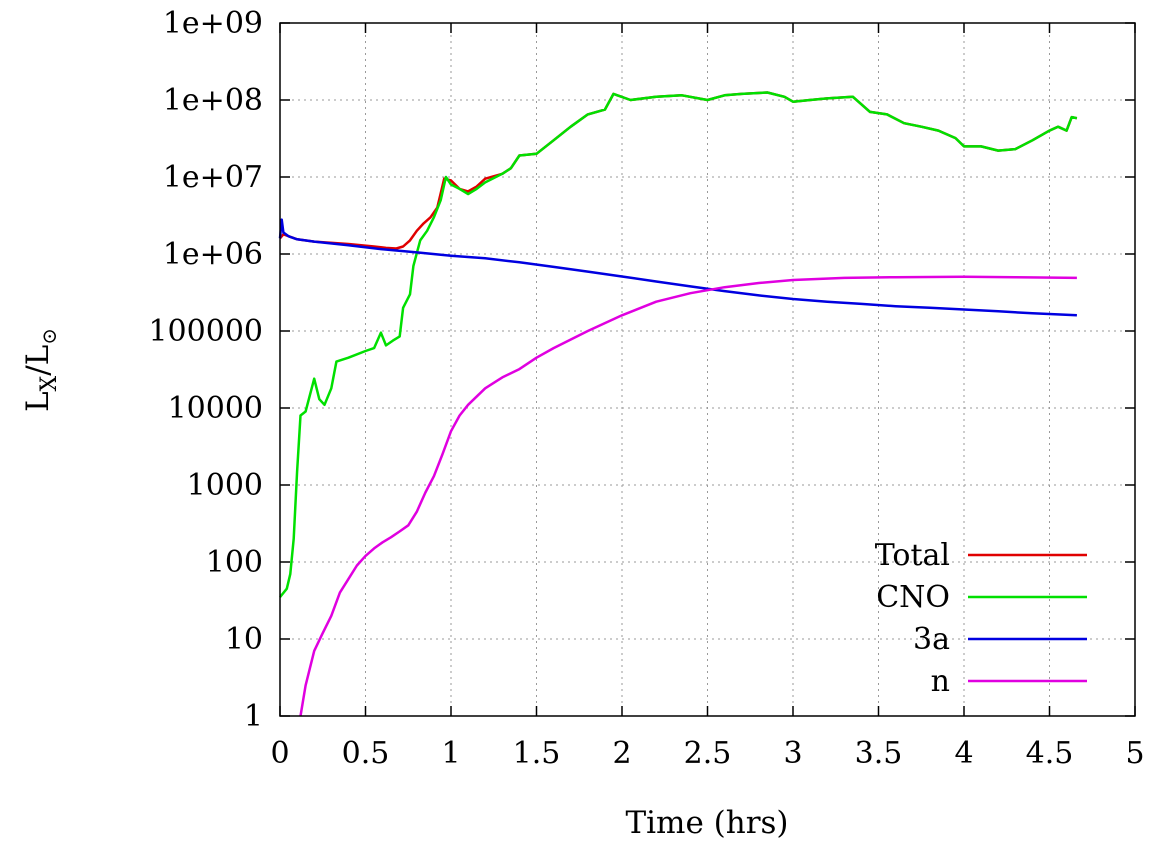  Describe the element at coordinates (244, 639) in the screenshot. I see `y-tick-label: 10` at that location.